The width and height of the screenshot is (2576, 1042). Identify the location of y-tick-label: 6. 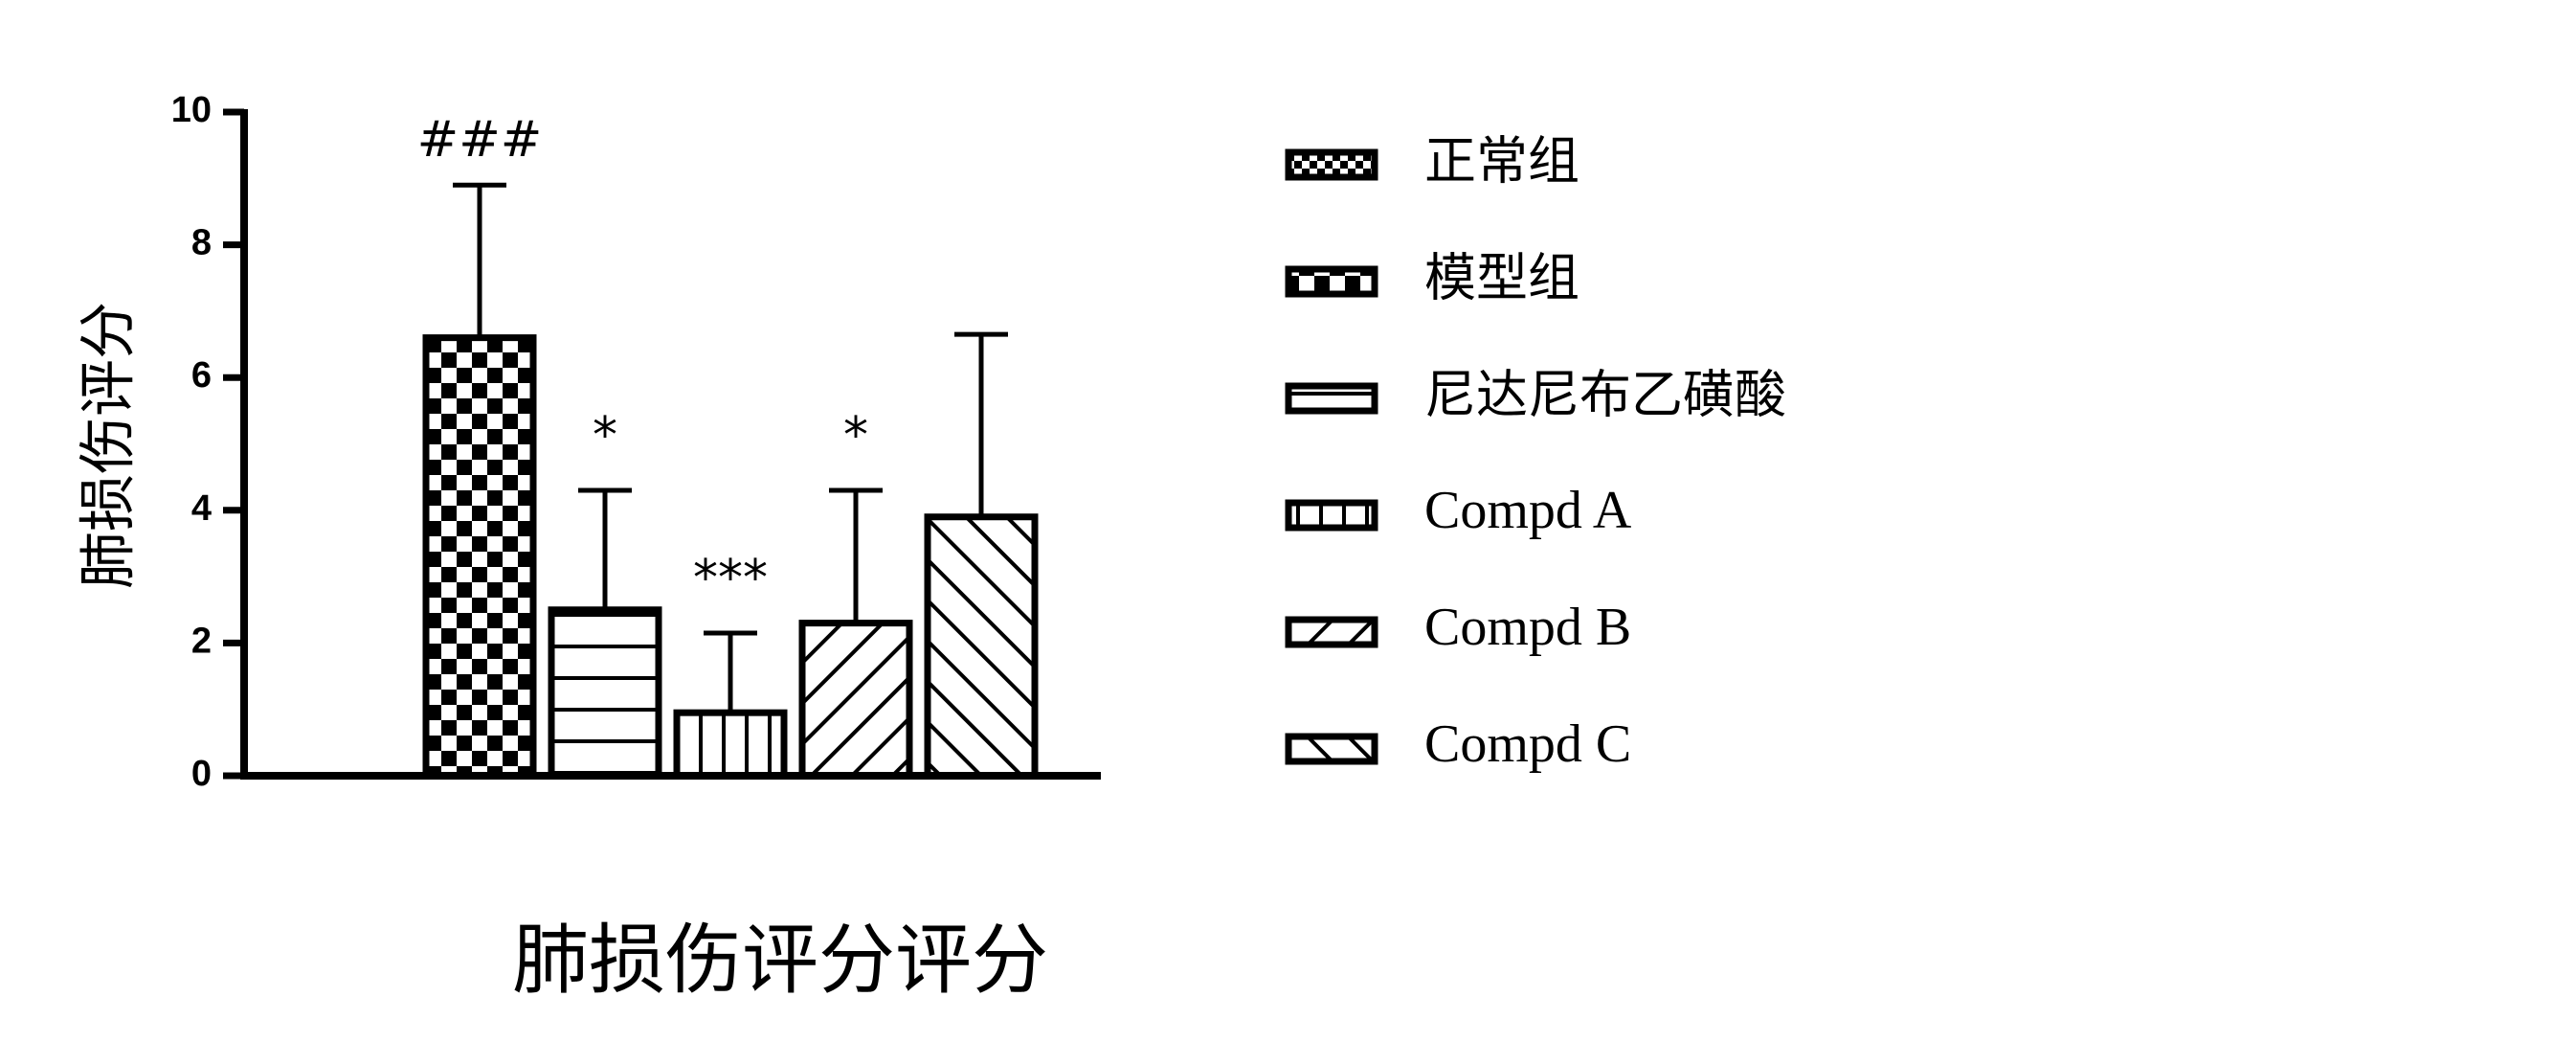
(202, 375).